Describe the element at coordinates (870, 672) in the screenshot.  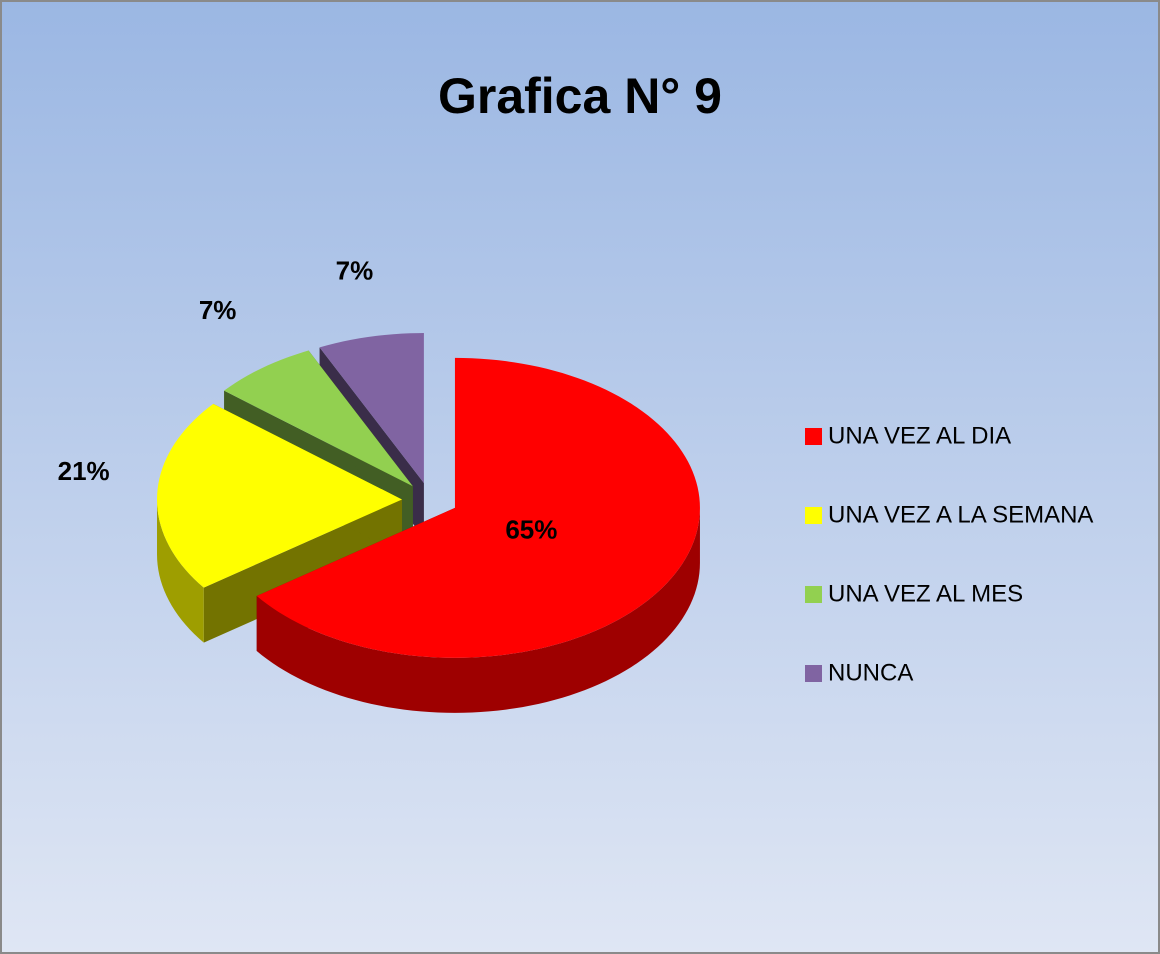
I see `legend-label: NUNCA` at that location.